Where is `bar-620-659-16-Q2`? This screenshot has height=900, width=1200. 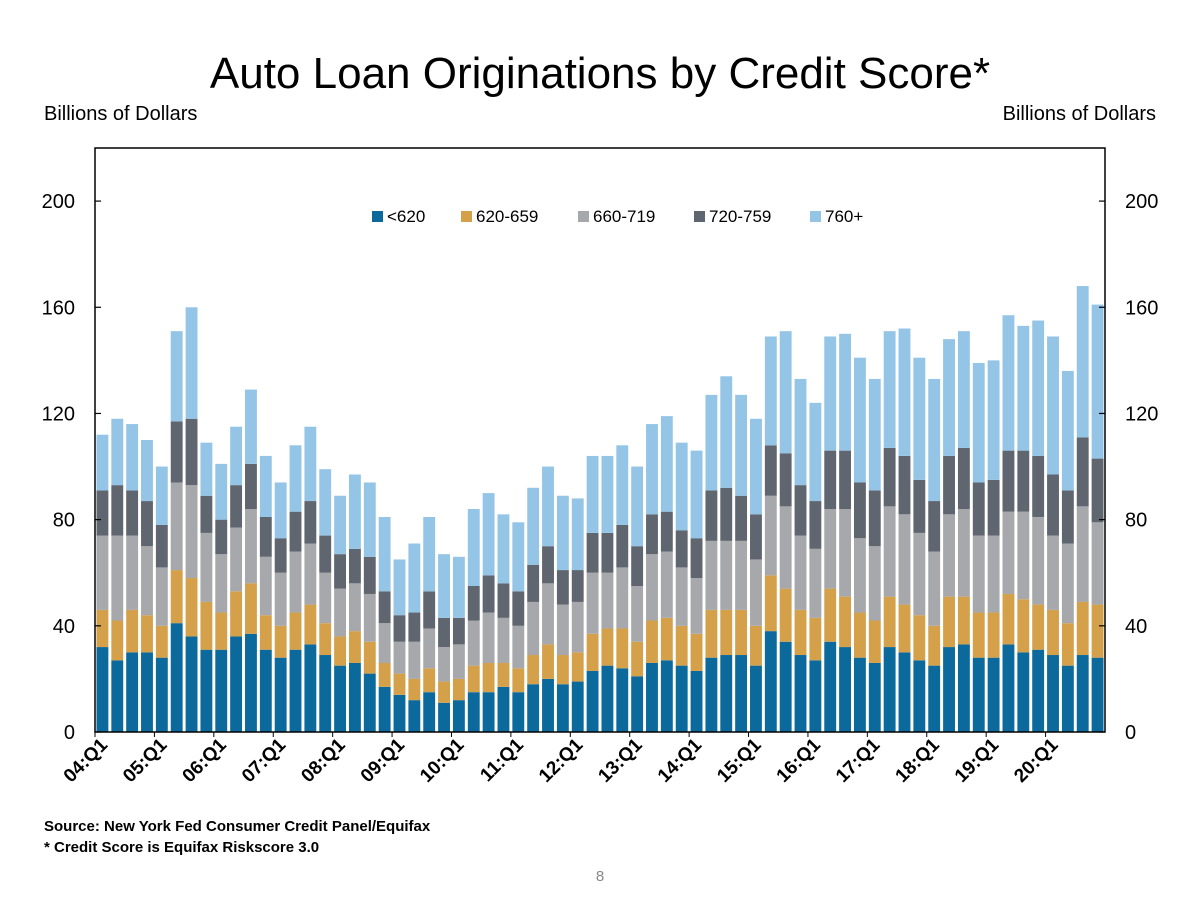
bar-620-659-16-Q2 is located at coordinates (830, 615).